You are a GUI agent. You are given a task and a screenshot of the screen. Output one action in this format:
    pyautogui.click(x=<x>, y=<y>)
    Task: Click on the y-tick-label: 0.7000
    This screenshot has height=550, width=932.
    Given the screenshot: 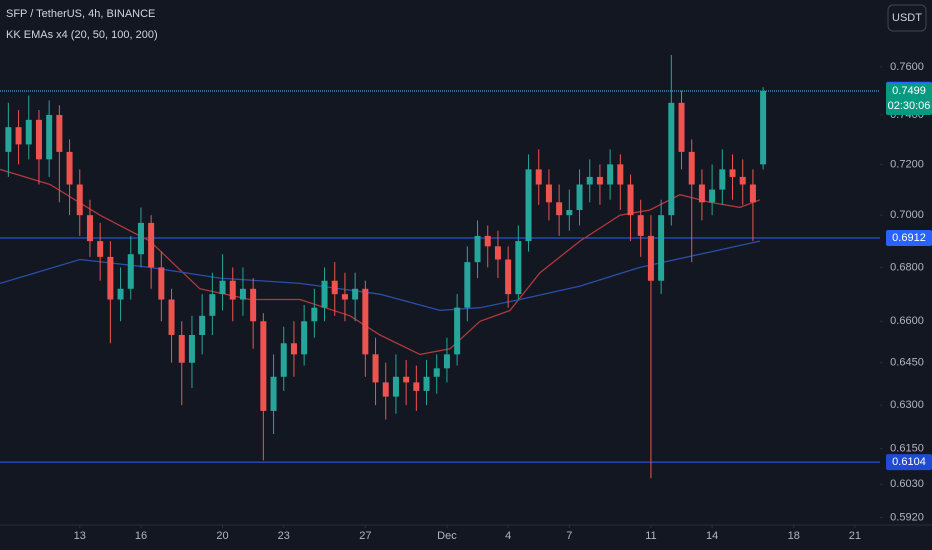 What is the action you would take?
    pyautogui.click(x=907, y=215)
    